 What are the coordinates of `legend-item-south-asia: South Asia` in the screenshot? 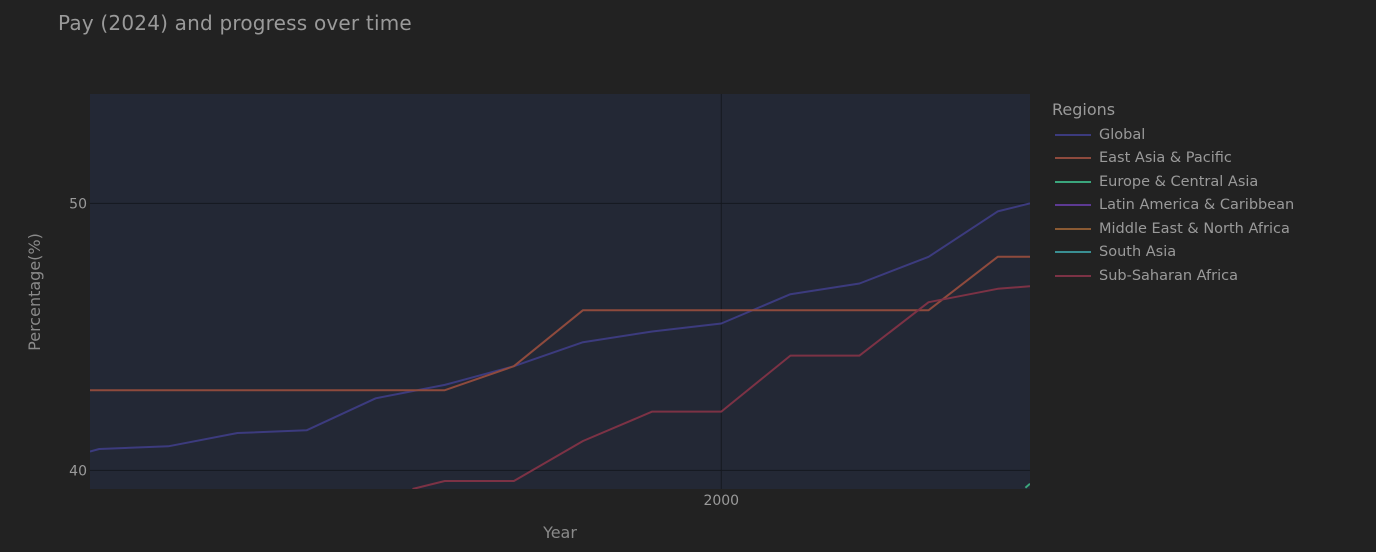 It's located at (1173, 253).